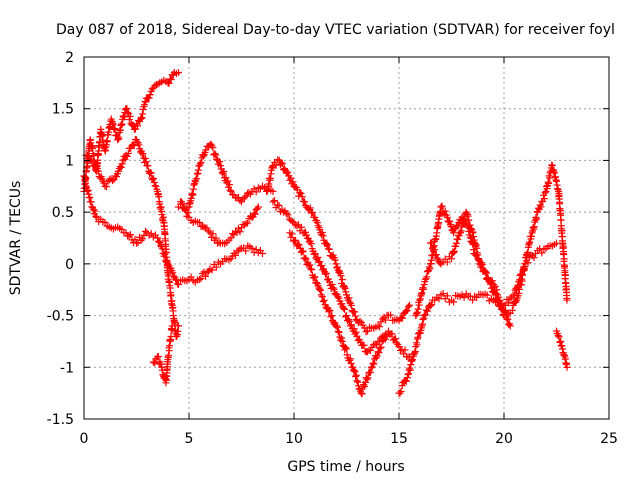  What do you see at coordinates (69, 265) in the screenshot?
I see `y-tick-label: 0` at bounding box center [69, 265].